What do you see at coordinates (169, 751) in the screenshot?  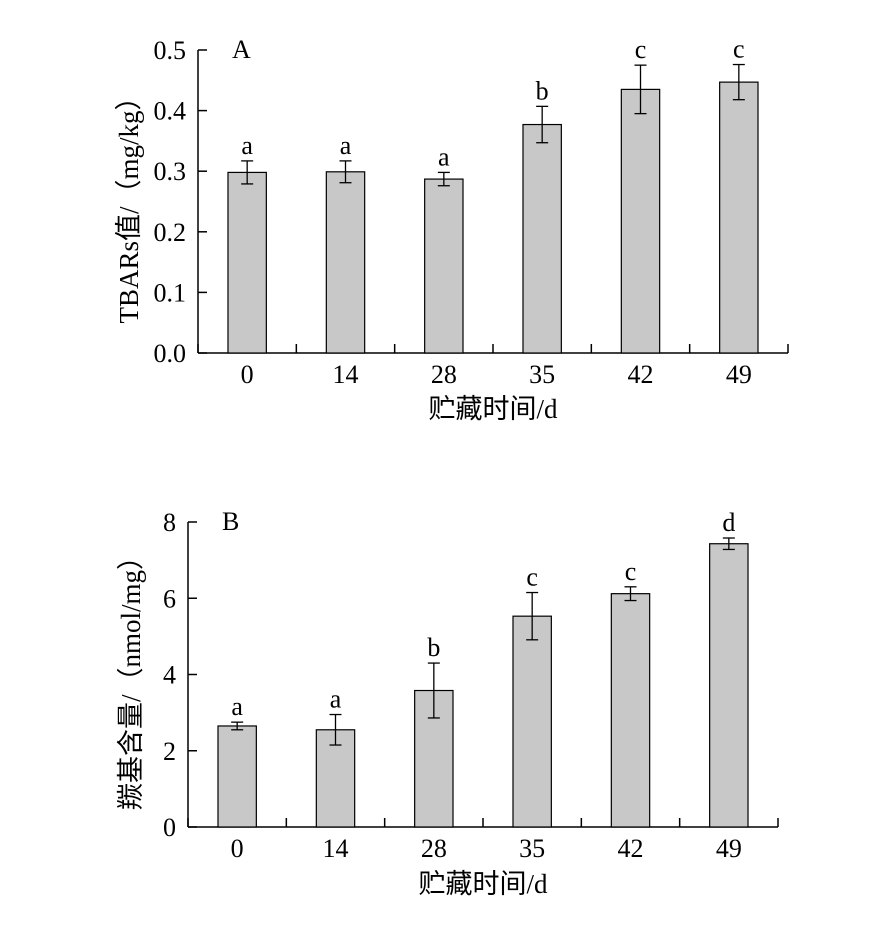 I see `y-tick-label: 2` at bounding box center [169, 751].